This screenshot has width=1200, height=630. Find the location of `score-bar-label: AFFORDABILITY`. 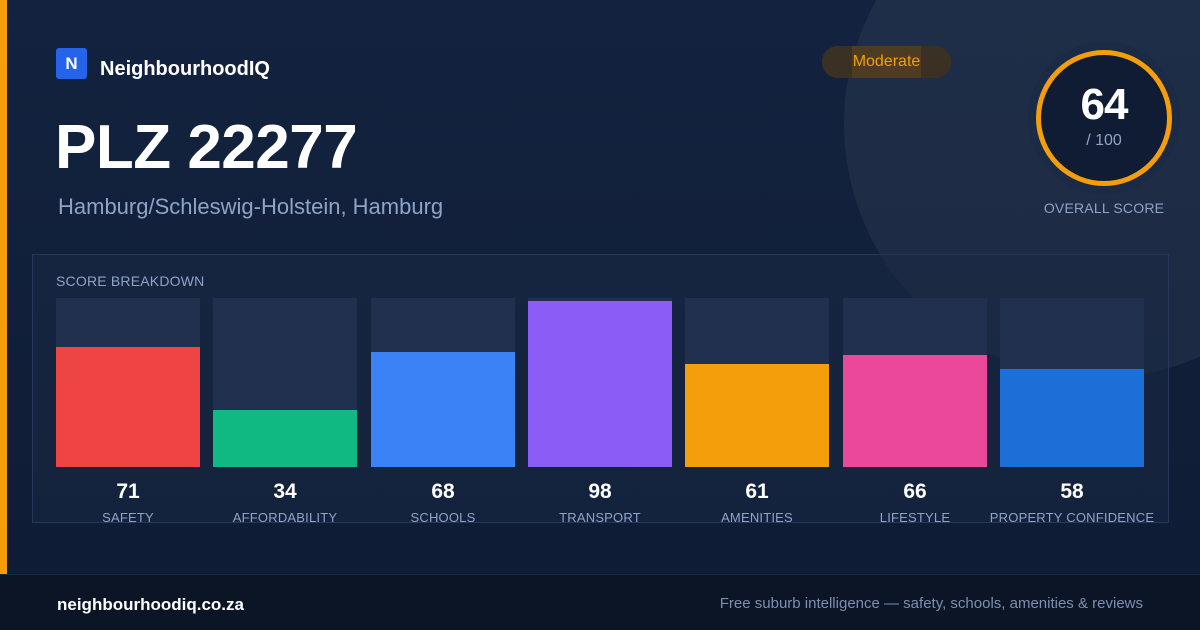

score-bar-label: AFFORDABILITY is located at coordinates (285, 517).